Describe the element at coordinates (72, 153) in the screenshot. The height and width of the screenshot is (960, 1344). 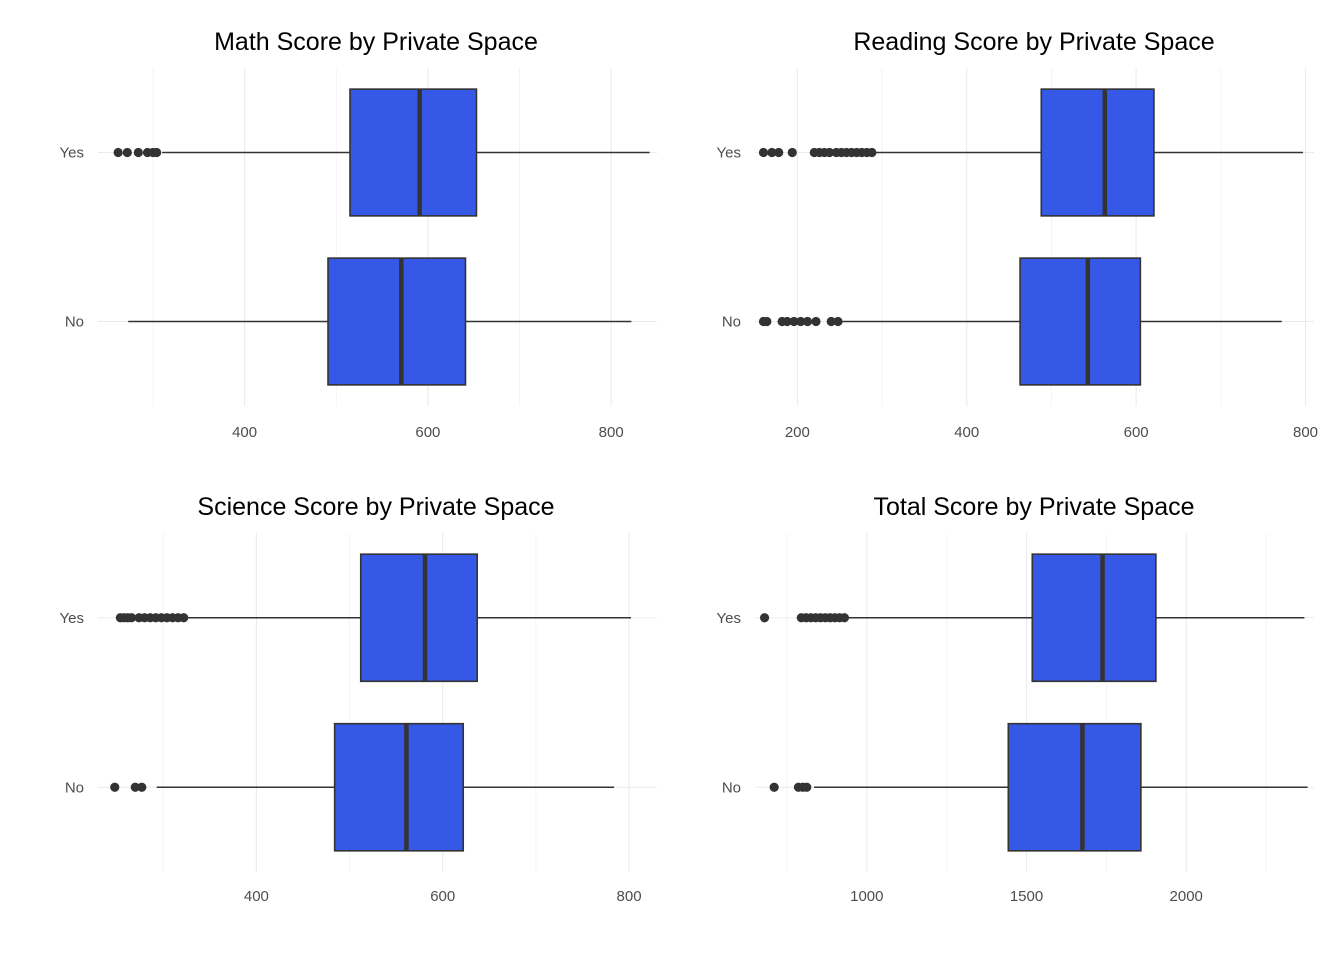
I see `panel-1-ylabel-yes: Yes` at that location.